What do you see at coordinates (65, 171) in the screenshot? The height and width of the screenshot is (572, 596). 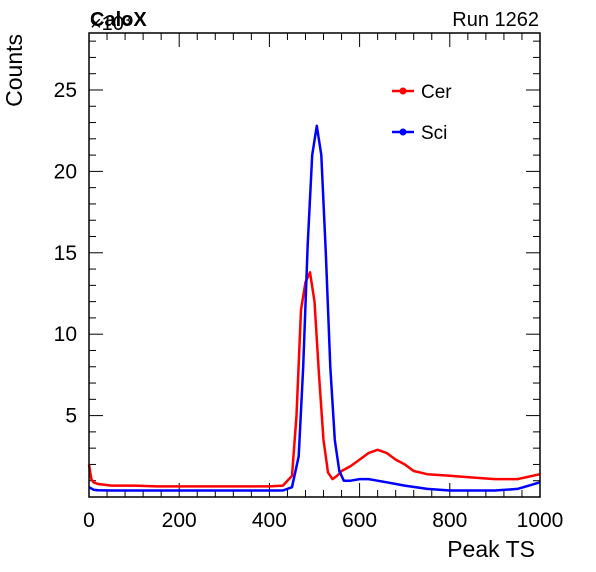 I see `y-tick-label: 20` at bounding box center [65, 171].